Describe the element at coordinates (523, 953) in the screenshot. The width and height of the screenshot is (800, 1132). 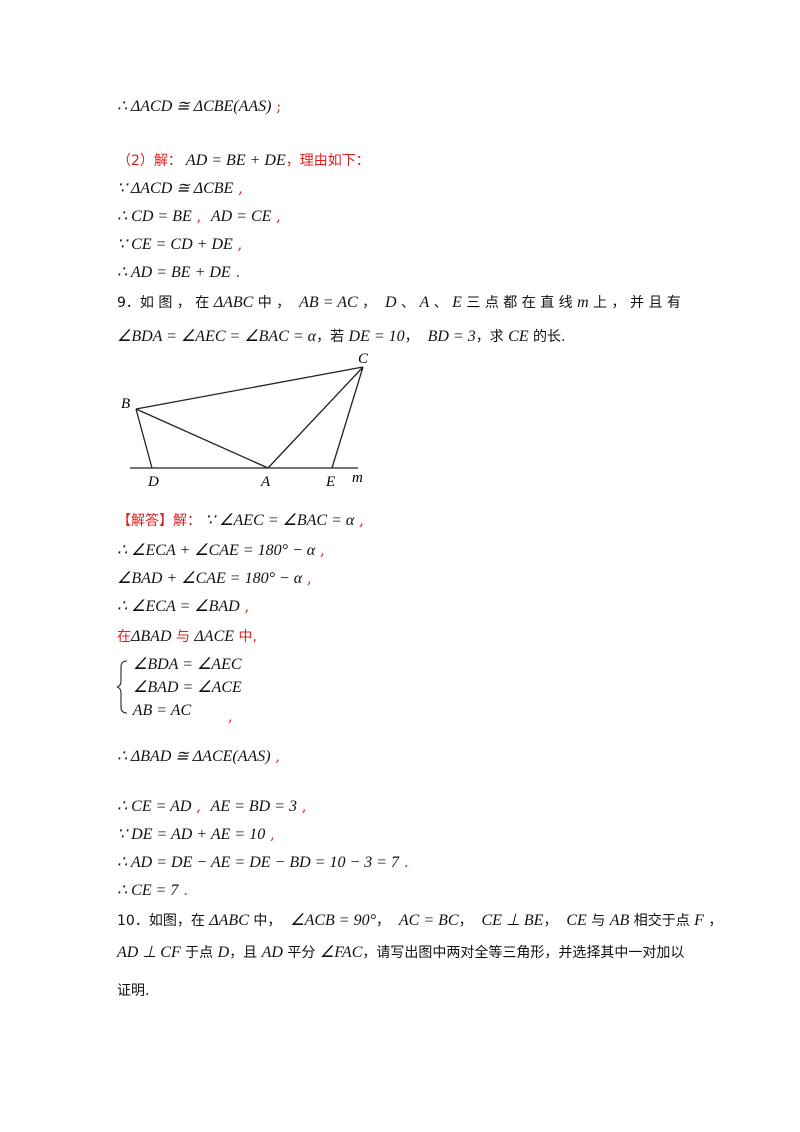
I see `text-segment: ，请写出图中两对全等三角形，并选择其中一对加以` at that location.